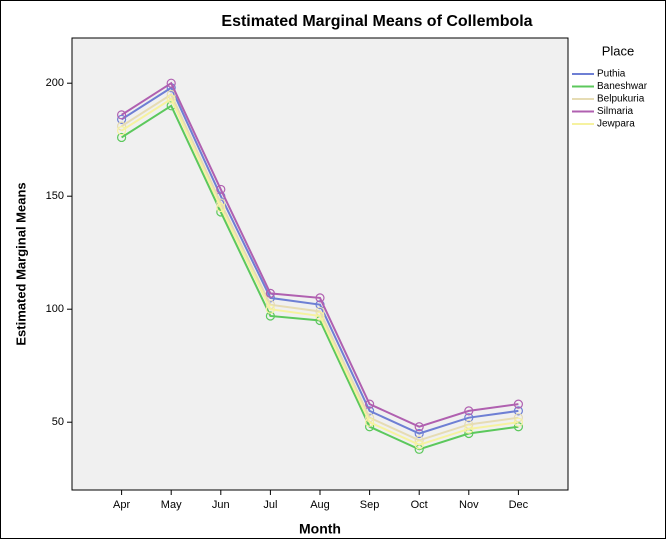 The height and width of the screenshot is (539, 666). I want to click on legend-label: Puthia, so click(611, 74).